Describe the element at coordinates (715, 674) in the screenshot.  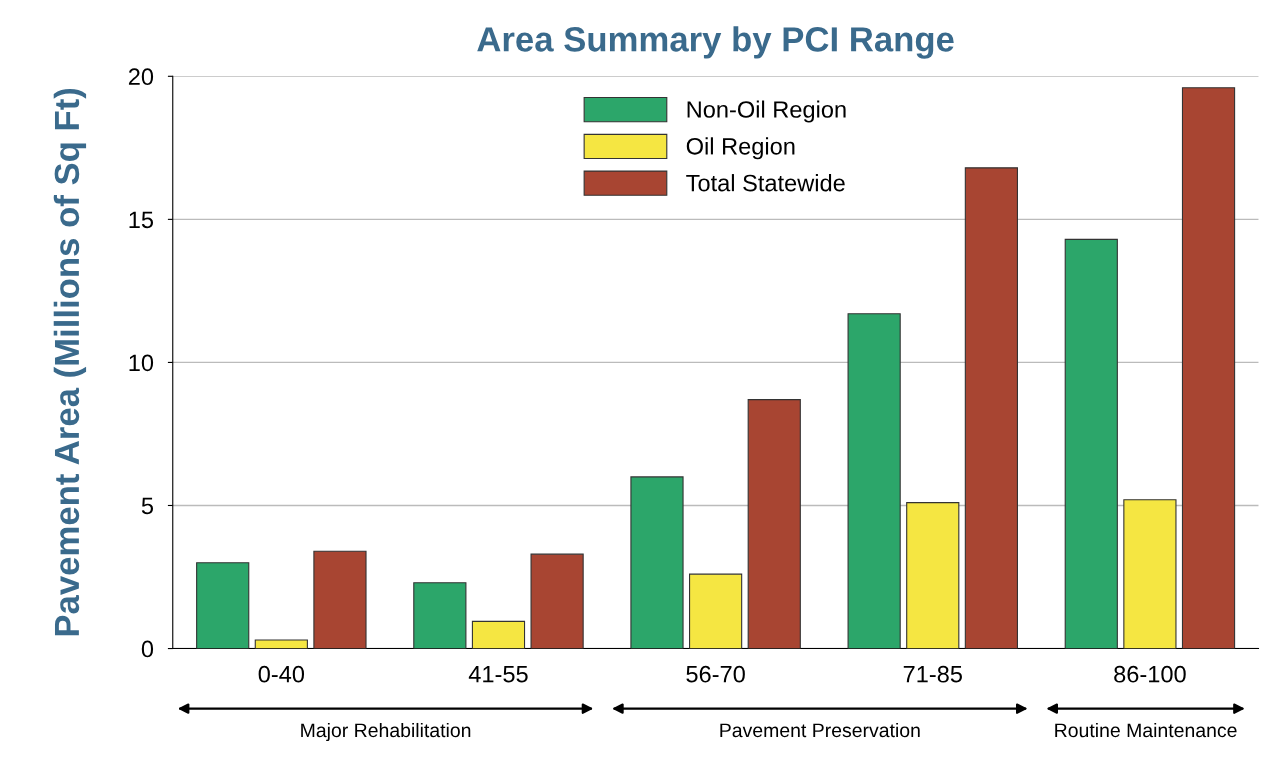
I see `x-tick-label: 56-70` at that location.